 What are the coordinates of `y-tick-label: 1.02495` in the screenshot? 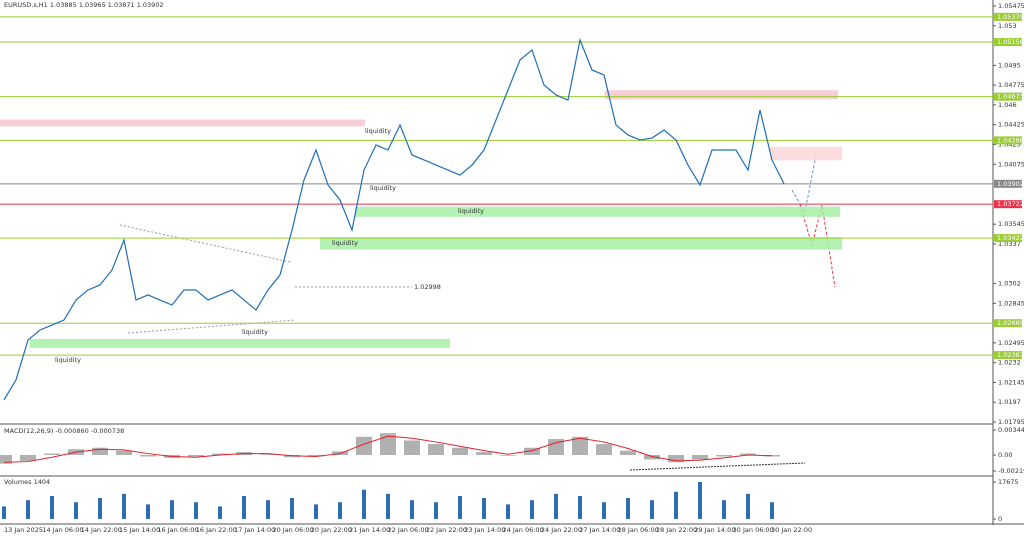 It's located at (1011, 343).